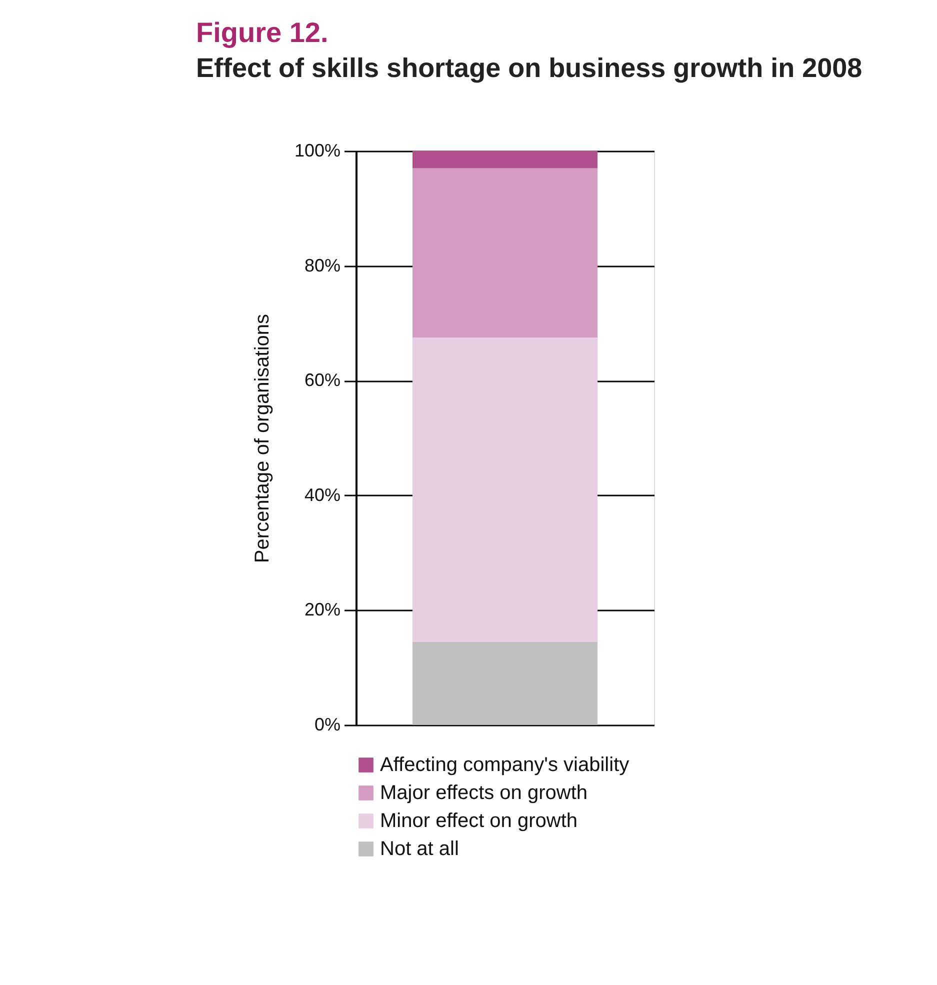 The width and height of the screenshot is (937, 985). I want to click on y-tick-label: 100%, so click(317, 150).